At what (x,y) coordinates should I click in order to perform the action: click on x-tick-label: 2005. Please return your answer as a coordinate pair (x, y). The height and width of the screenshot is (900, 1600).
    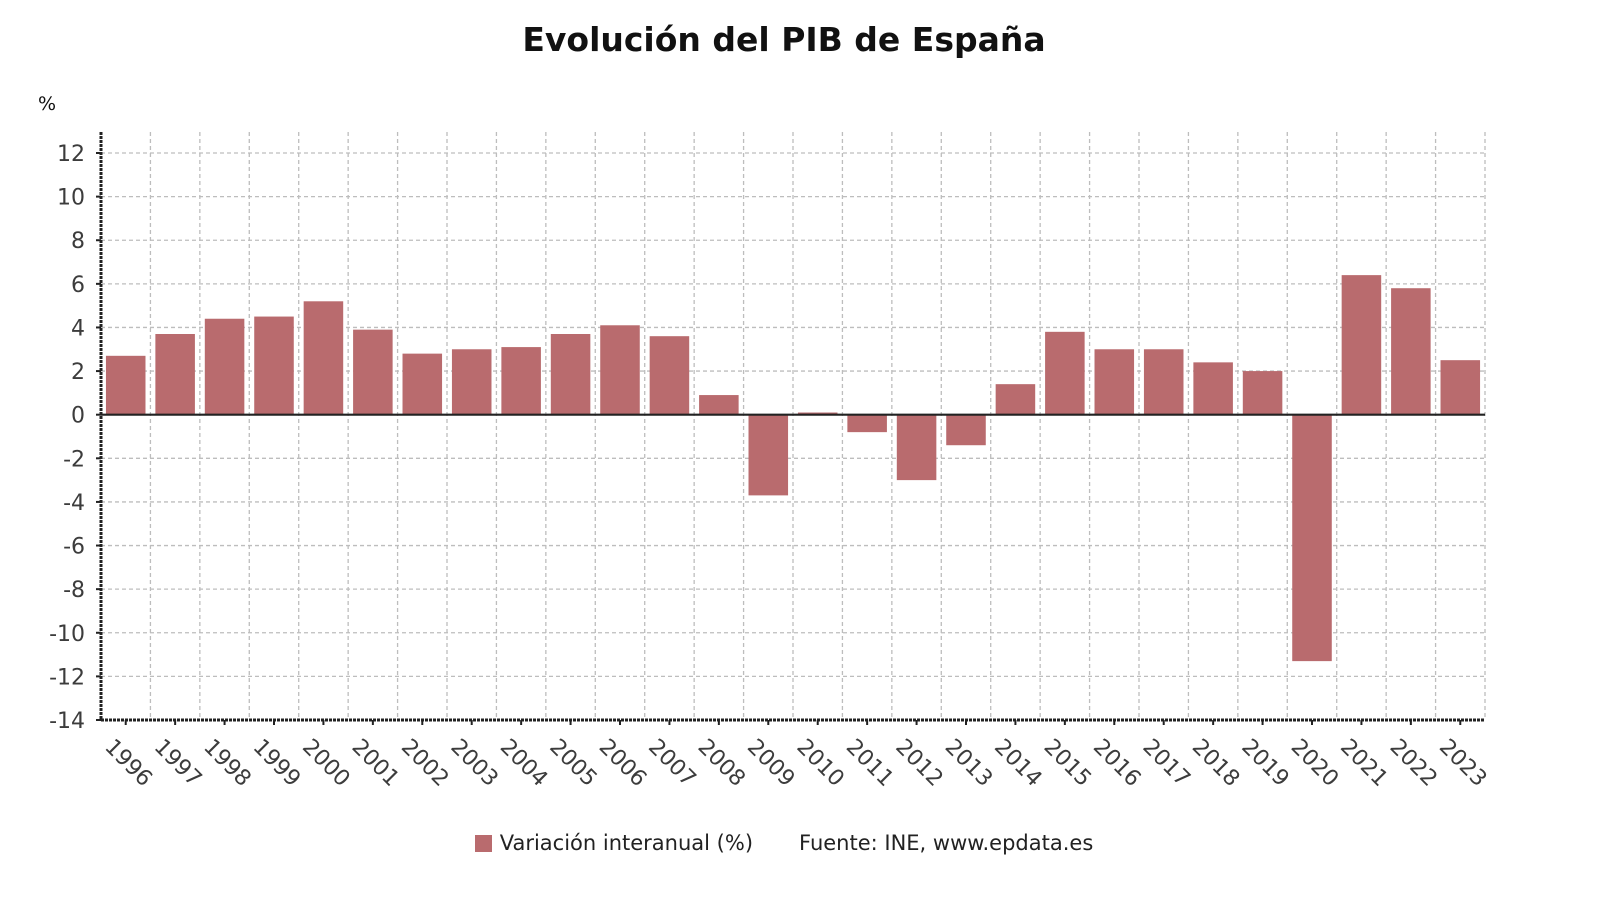
    Looking at the image, I should click on (572, 763).